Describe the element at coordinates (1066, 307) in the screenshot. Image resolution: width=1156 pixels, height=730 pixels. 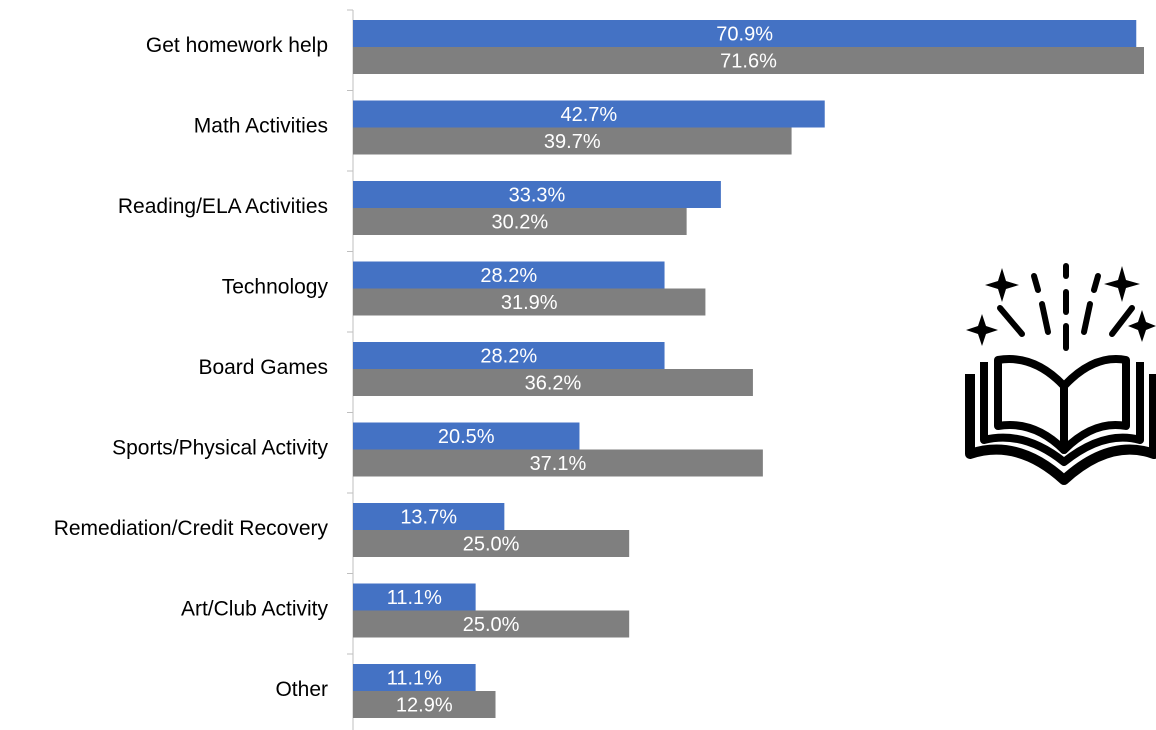
I see `rays-icon` at that location.